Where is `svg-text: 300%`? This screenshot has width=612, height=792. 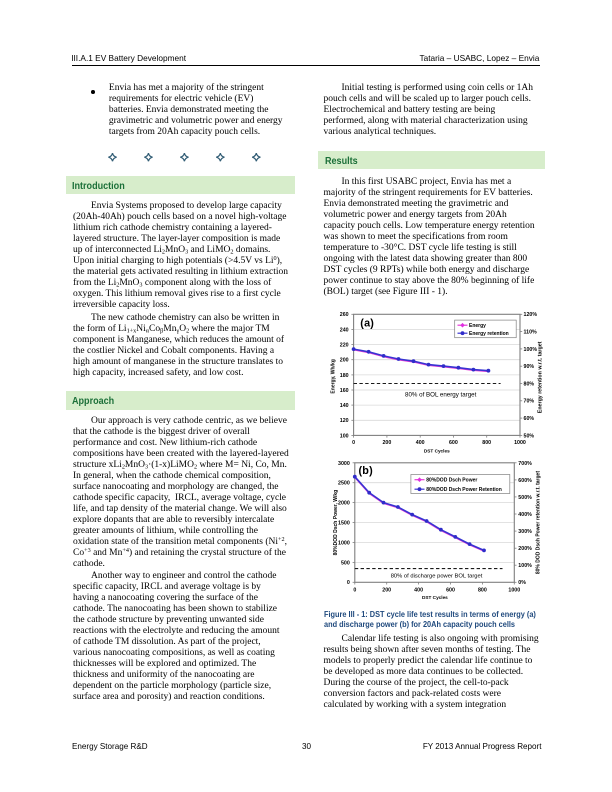 svg-text: 300% is located at coordinates (525, 532).